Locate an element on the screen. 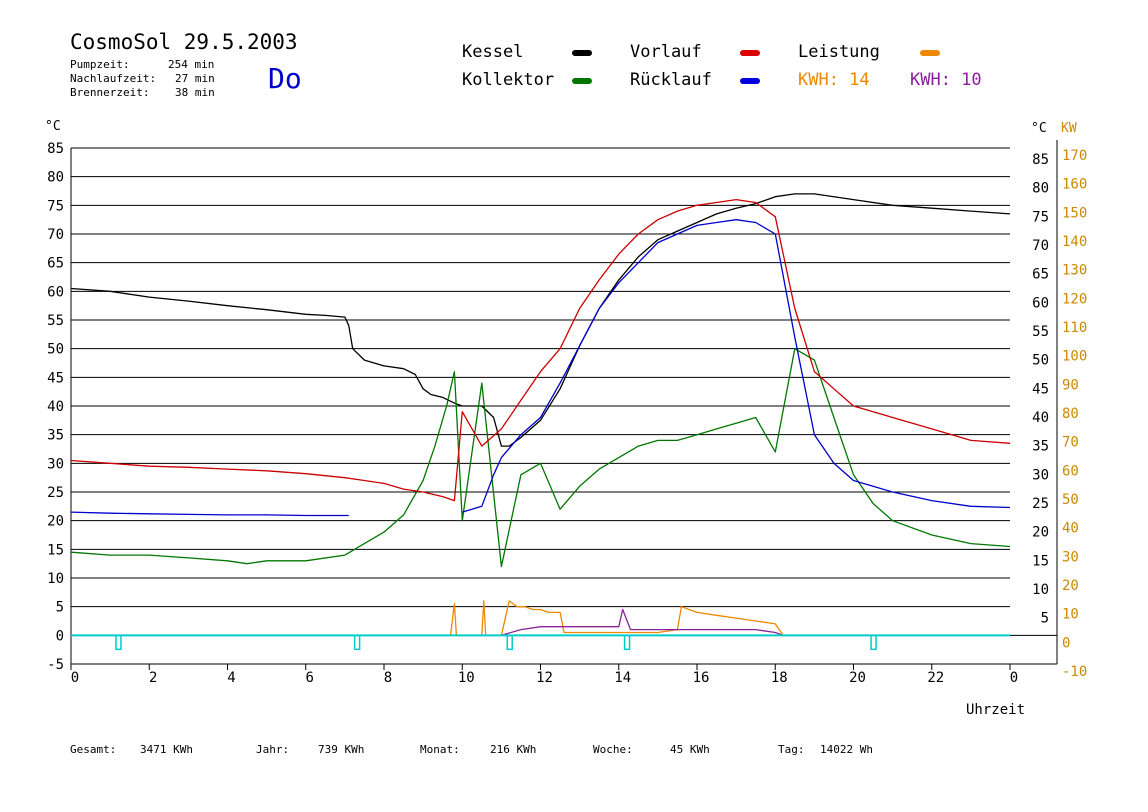 The height and width of the screenshot is (812, 1148). kw-tick-label: 20 is located at coordinates (1070, 586).